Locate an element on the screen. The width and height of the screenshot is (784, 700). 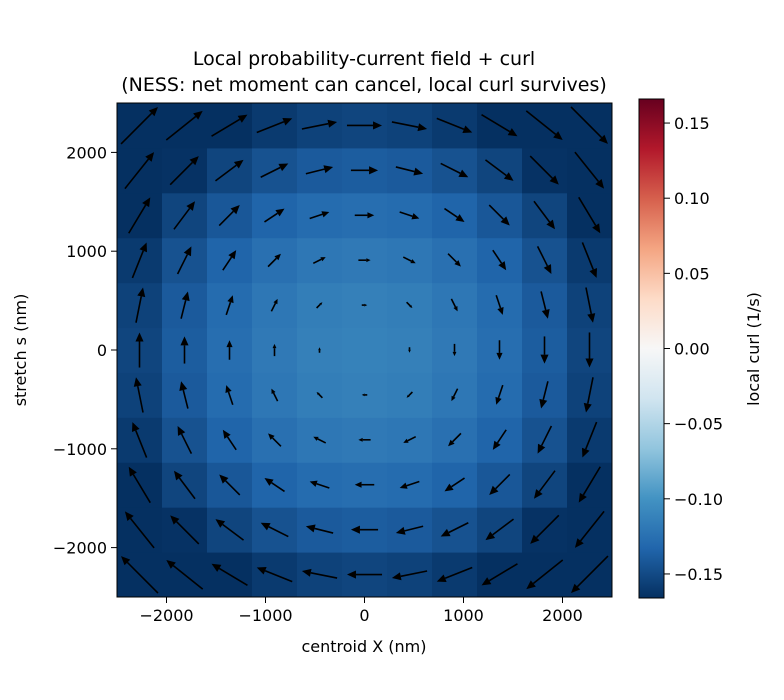
y-axis-label: stretch s (nm) is located at coordinates (20, 350).